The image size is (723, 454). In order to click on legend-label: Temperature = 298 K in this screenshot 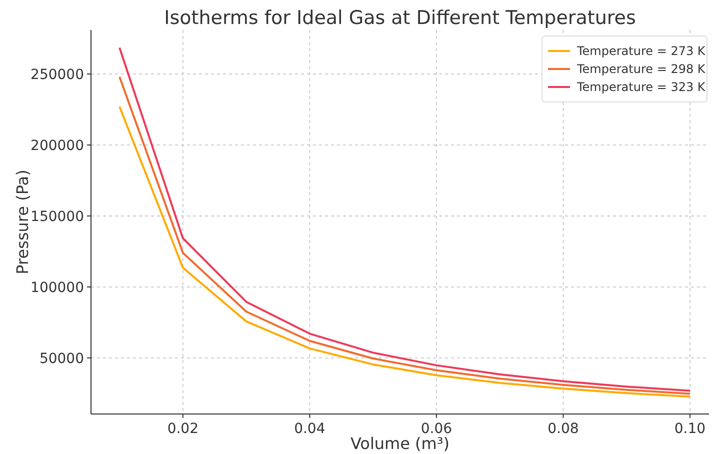, I will do `click(641, 69)`.